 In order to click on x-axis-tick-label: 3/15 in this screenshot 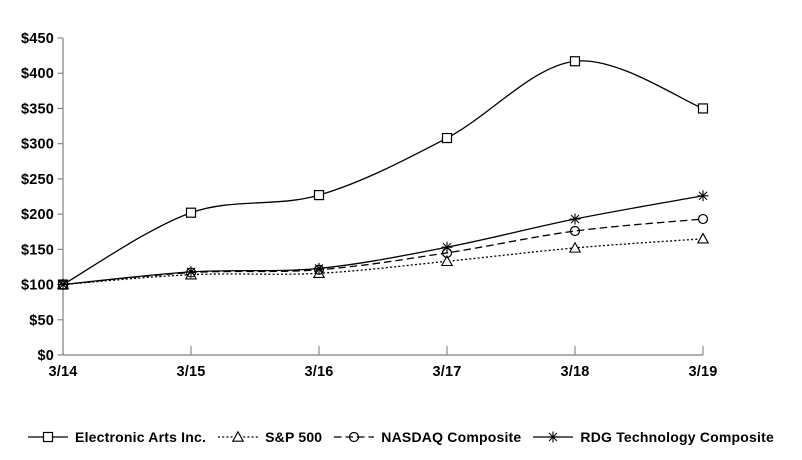, I will do `click(190, 372)`.